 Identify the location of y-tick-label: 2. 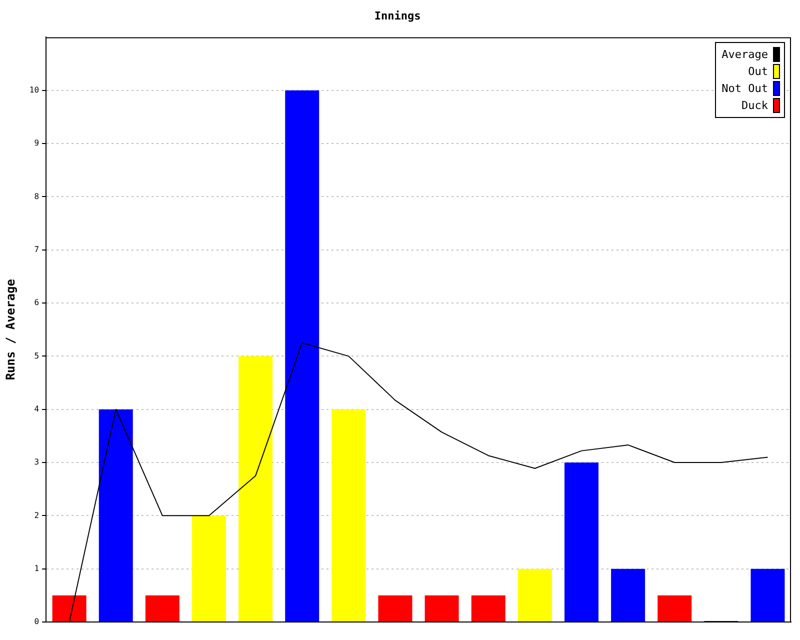
(37, 515).